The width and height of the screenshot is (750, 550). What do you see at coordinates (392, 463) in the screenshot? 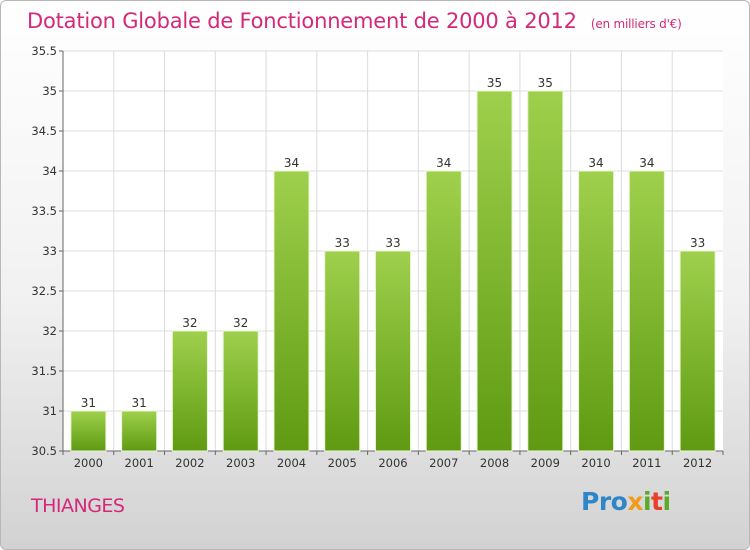
I see `x-tick-label: 2006` at bounding box center [392, 463].